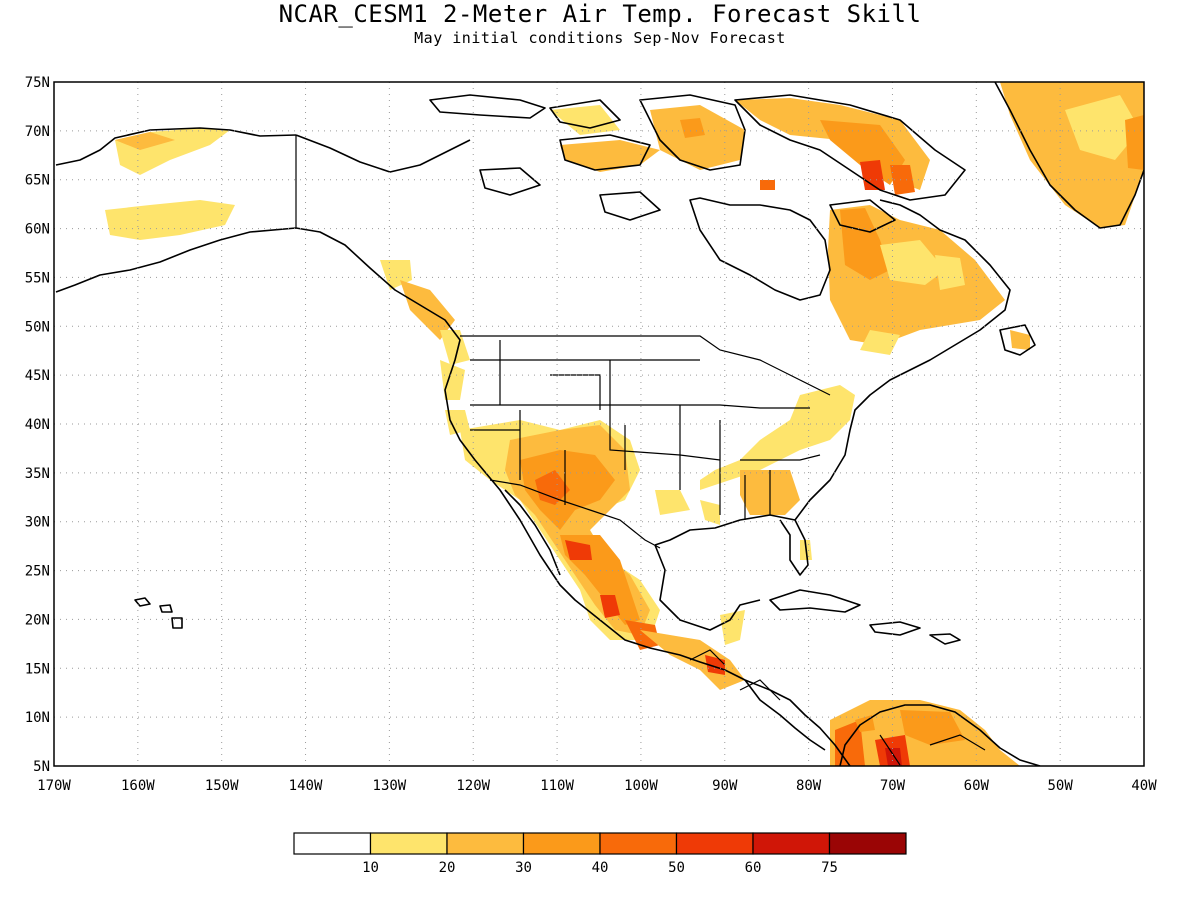 The width and height of the screenshot is (1200, 900). What do you see at coordinates (37, 572) in the screenshot?
I see `lat-tick-label: 25N` at bounding box center [37, 572].